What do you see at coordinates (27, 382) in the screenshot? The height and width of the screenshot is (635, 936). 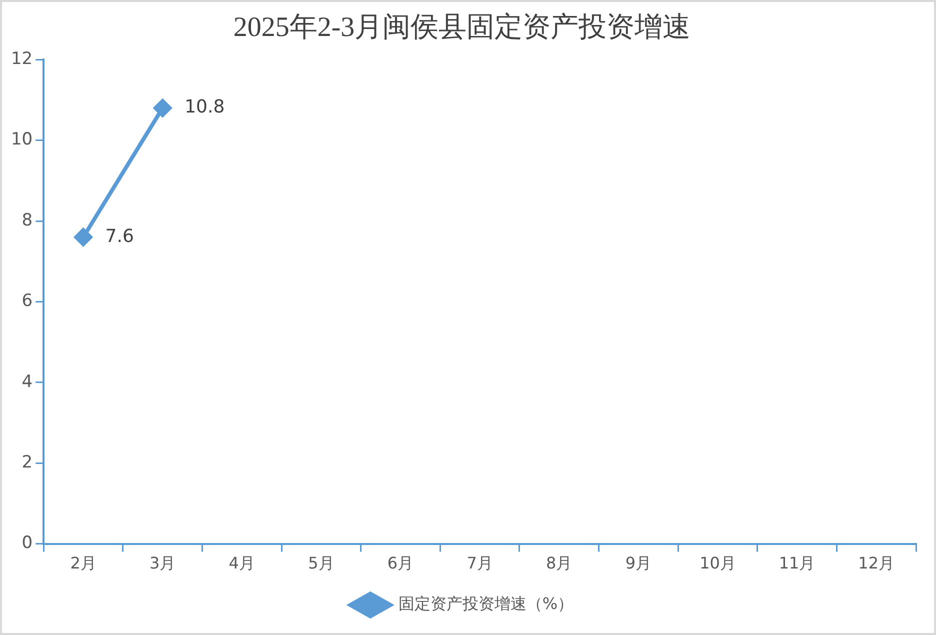 I see `y-tick-label: 4` at bounding box center [27, 382].